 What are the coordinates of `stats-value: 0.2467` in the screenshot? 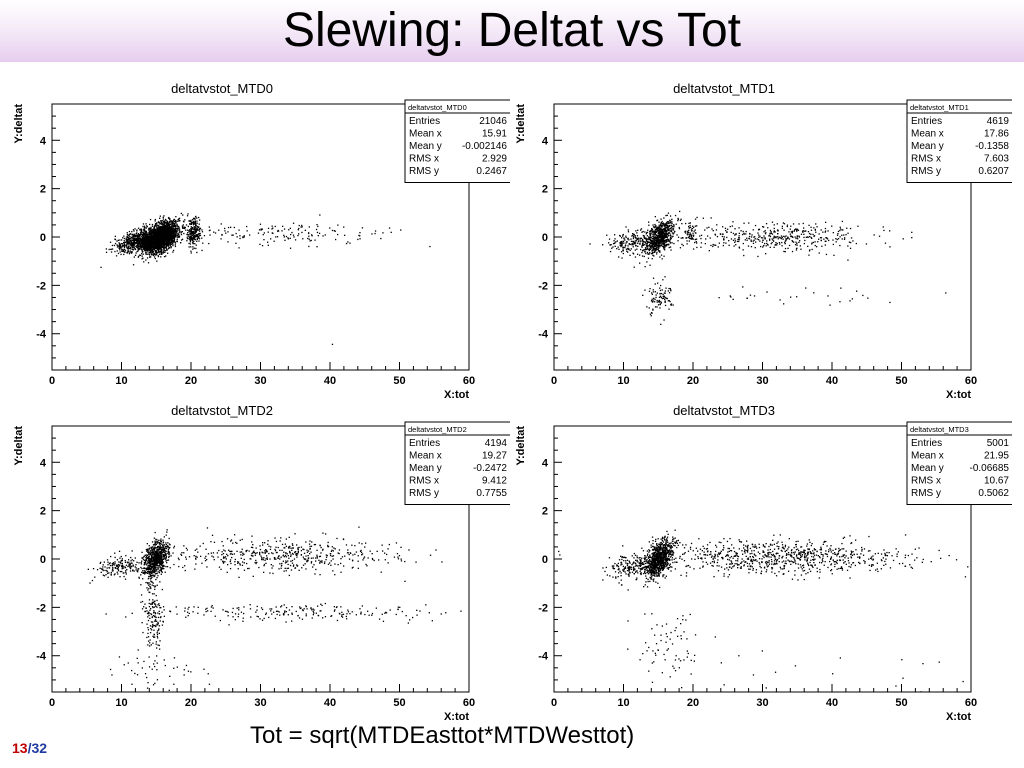 It's located at (491, 171).